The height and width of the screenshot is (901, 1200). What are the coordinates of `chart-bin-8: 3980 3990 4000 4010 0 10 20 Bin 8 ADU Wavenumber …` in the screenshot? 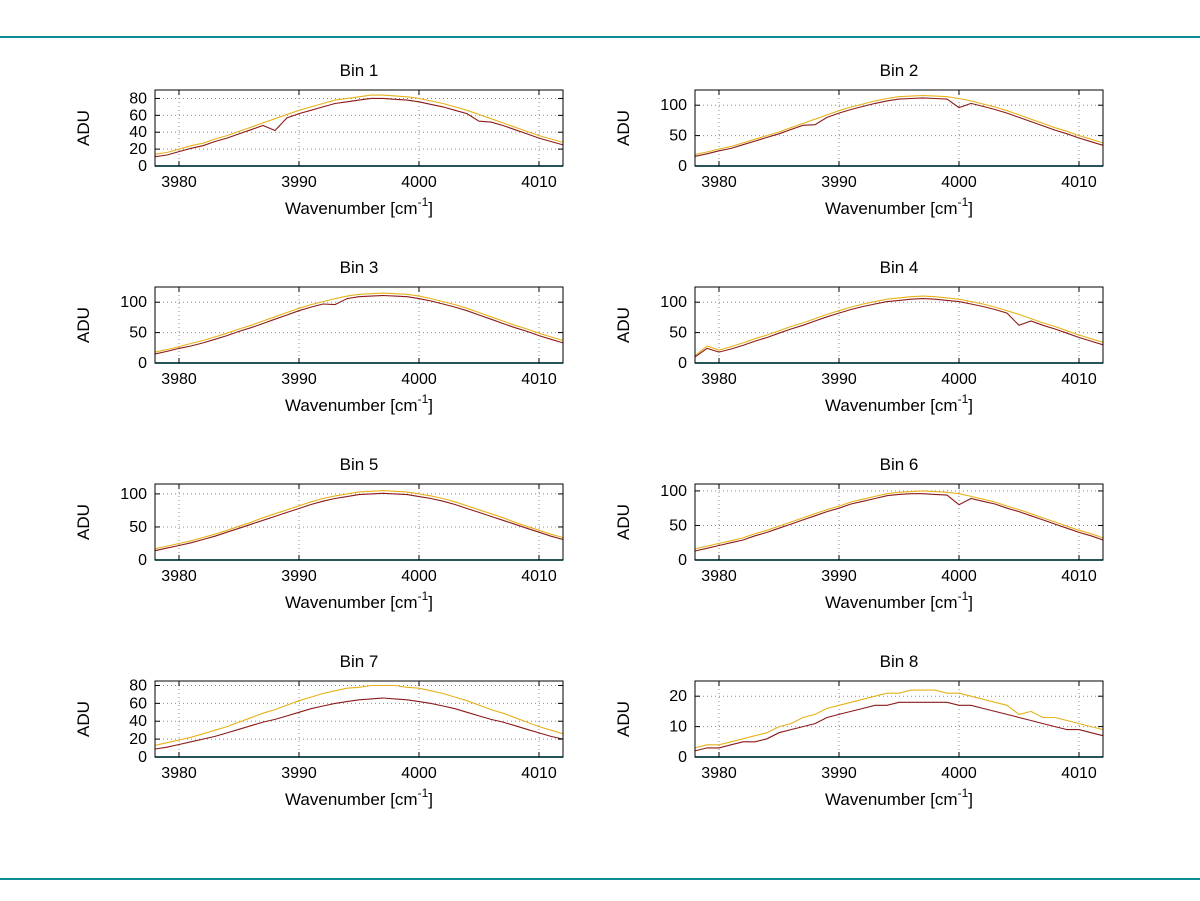 It's located at (865, 734).